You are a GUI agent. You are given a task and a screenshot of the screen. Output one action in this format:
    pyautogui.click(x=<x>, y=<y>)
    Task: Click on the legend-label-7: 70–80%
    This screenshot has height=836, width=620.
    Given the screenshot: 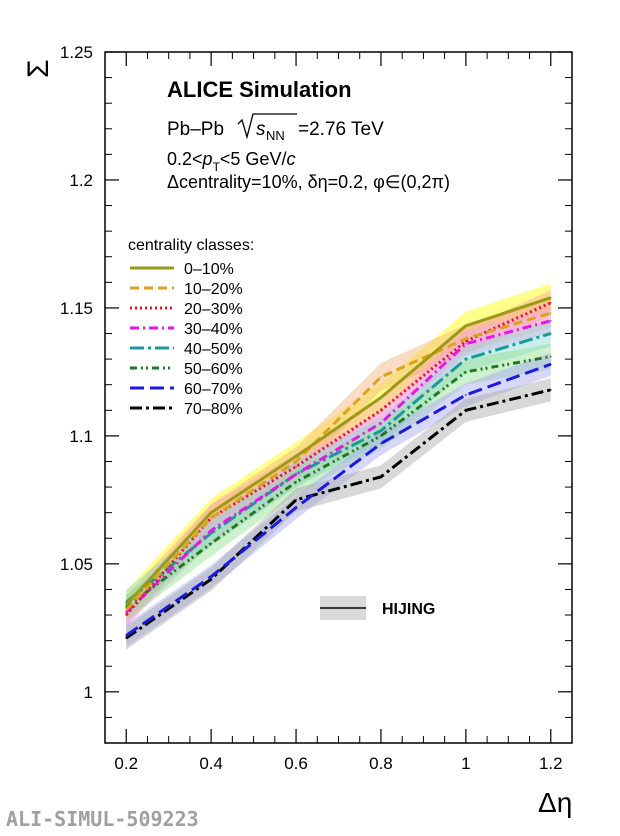 What is the action you would take?
    pyautogui.click(x=213, y=409)
    